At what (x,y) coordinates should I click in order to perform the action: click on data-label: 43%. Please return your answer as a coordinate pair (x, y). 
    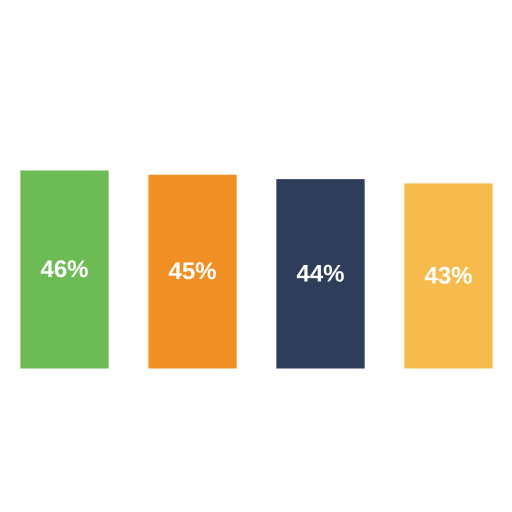
    Looking at the image, I should click on (448, 276).